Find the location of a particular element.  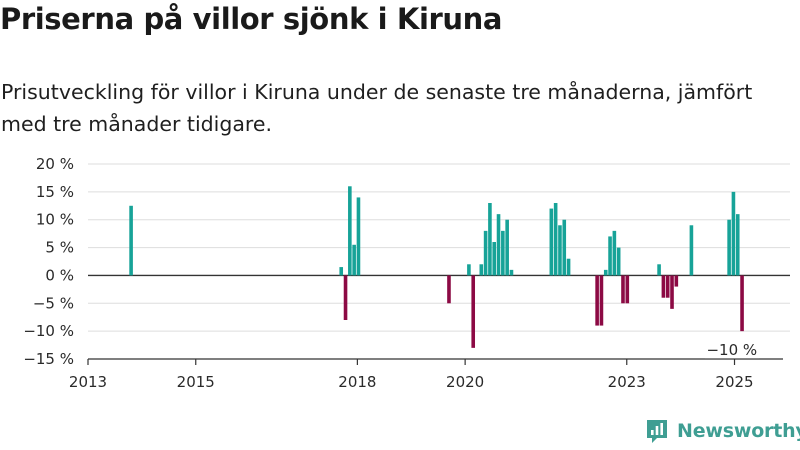

x-tick-label: 2018 is located at coordinates (357, 382).